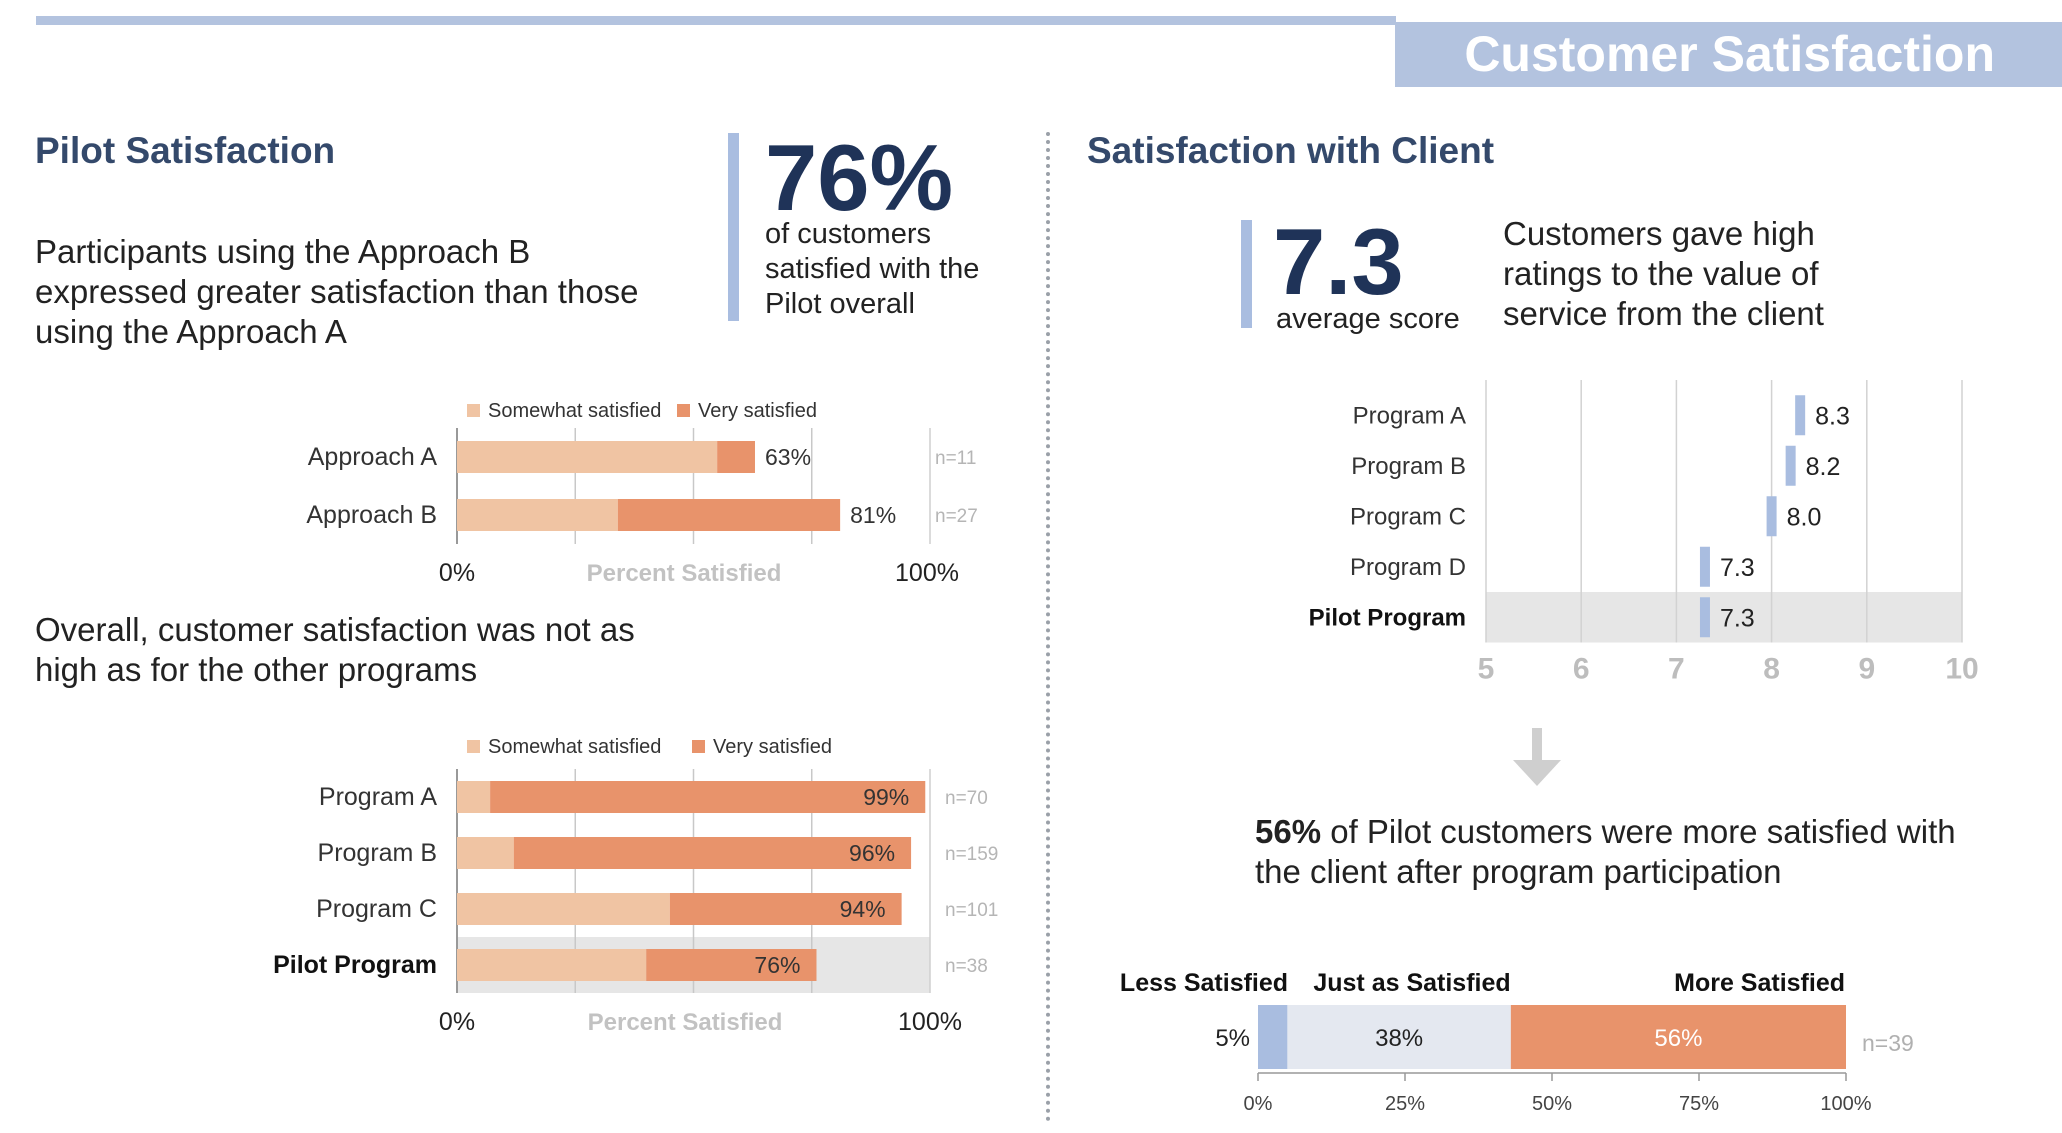  What do you see at coordinates (1338, 261) in the screenshot?
I see `average-score-value: 7.3` at bounding box center [1338, 261].